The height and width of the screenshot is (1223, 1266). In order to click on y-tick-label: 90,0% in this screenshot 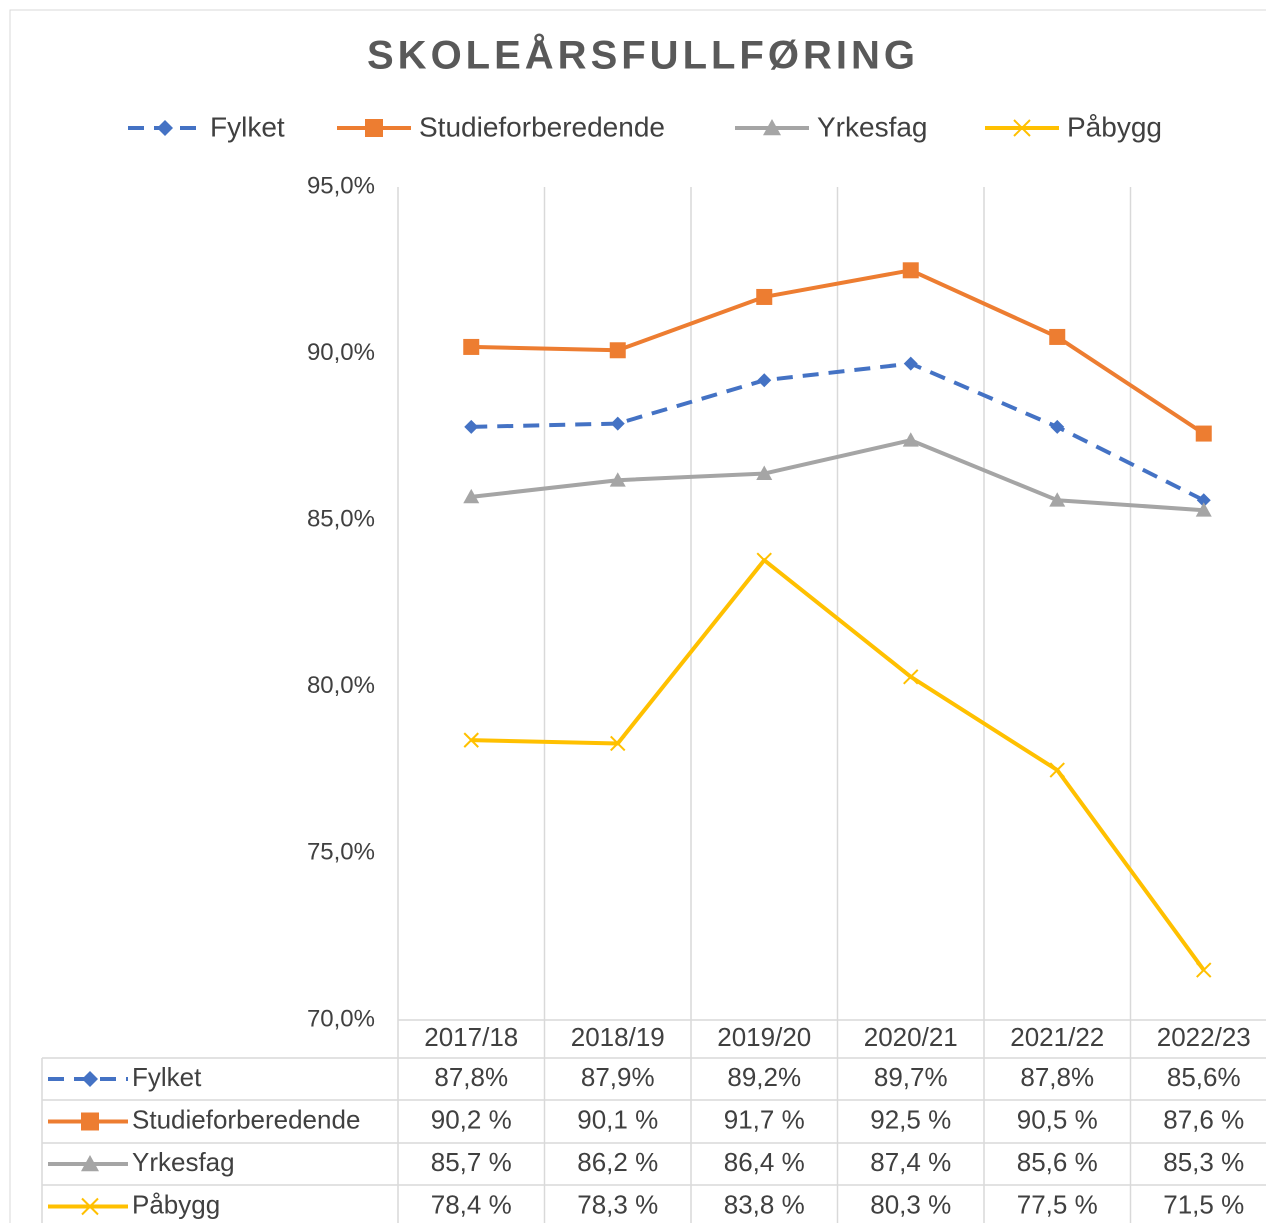, I will do `click(341, 352)`.